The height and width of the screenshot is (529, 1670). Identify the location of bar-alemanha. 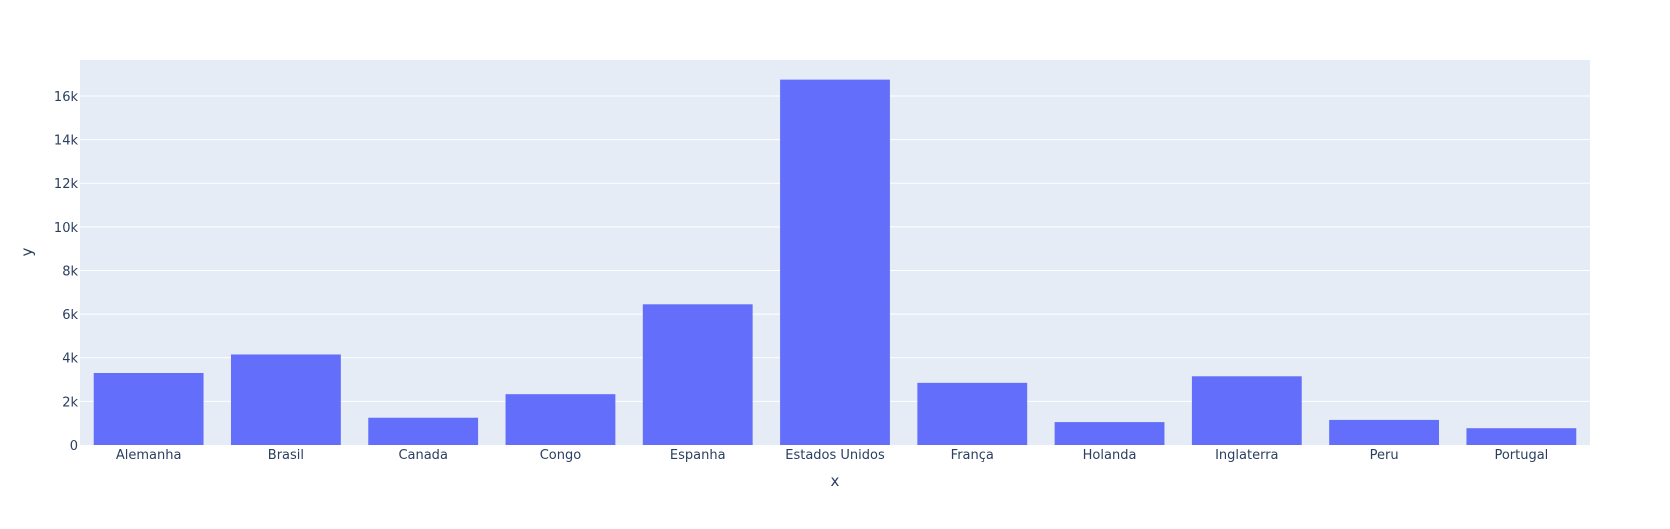
(148, 409).